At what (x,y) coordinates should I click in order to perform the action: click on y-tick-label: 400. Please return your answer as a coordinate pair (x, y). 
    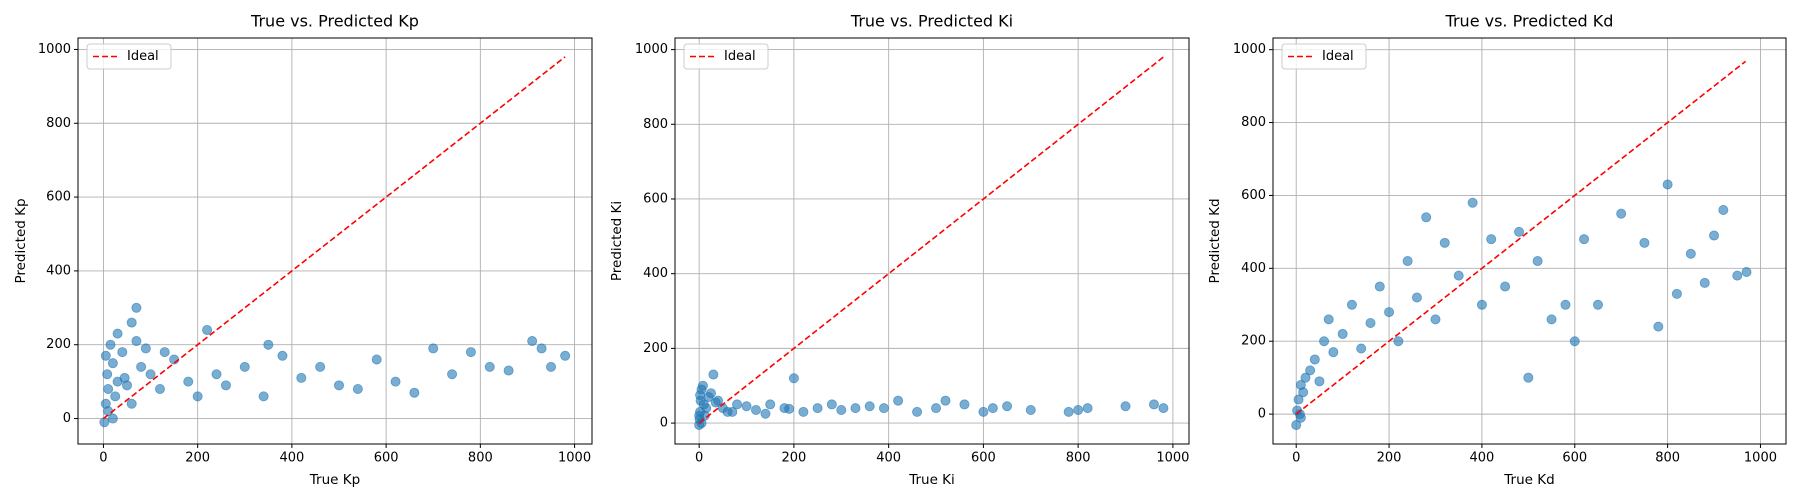
    Looking at the image, I should click on (58, 270).